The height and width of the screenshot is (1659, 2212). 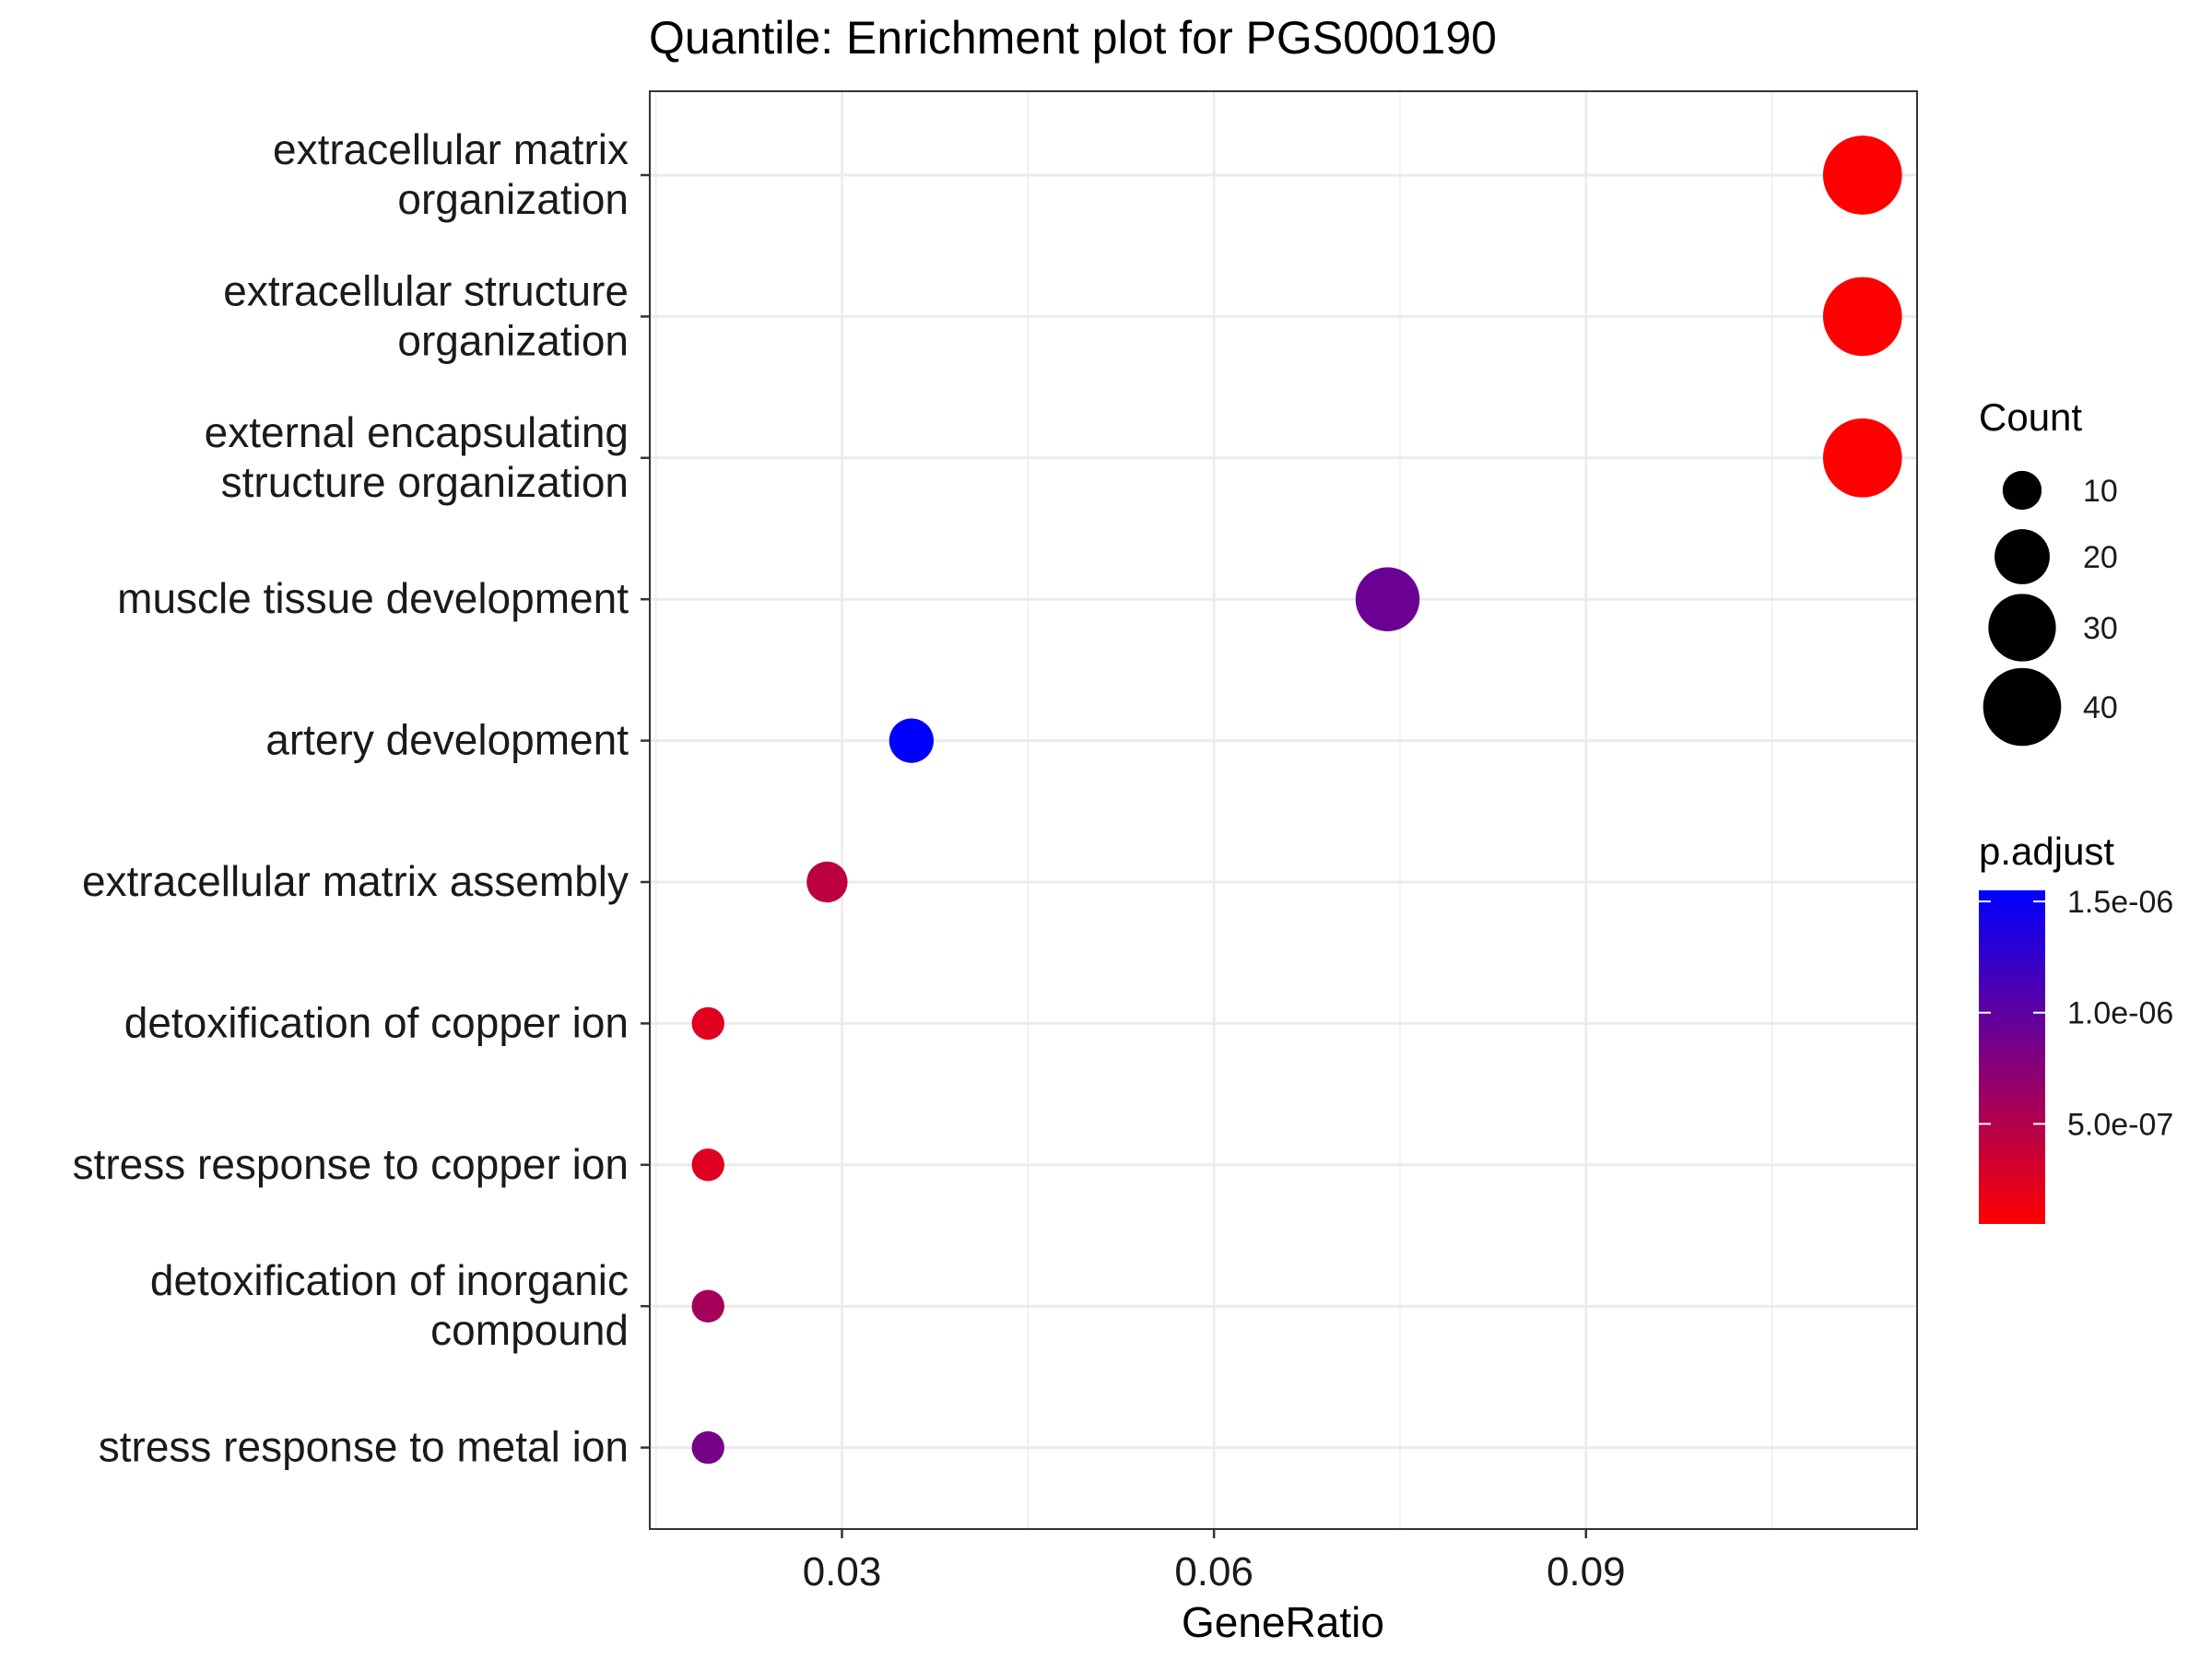 What do you see at coordinates (2100, 491) in the screenshot?
I see `size-legend-label: 10` at bounding box center [2100, 491].